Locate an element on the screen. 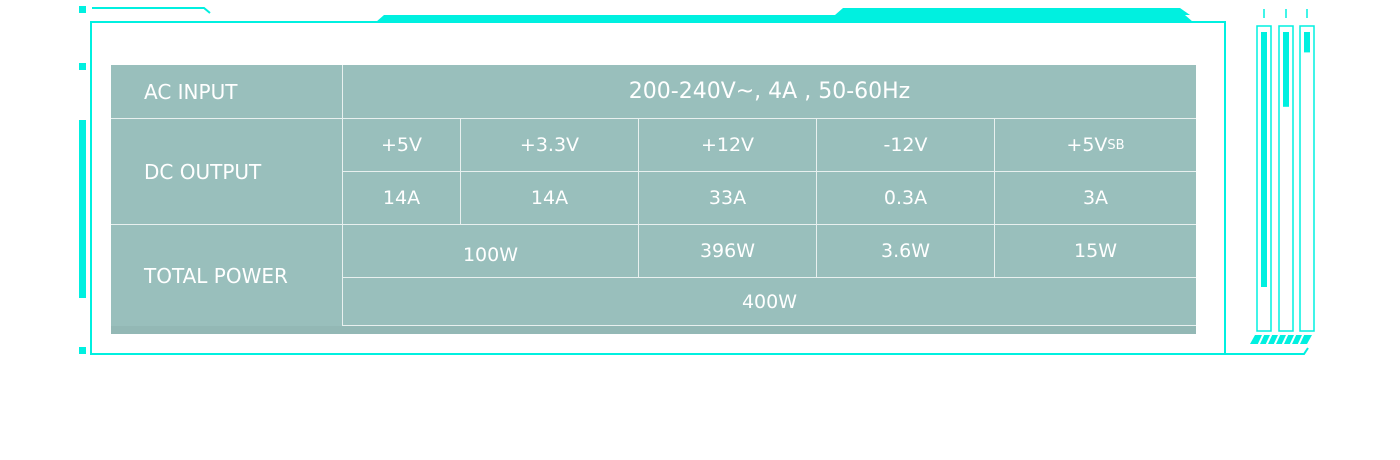 The image size is (1400, 460). total-power-label: TOTAL POWER is located at coordinates (227, 275).